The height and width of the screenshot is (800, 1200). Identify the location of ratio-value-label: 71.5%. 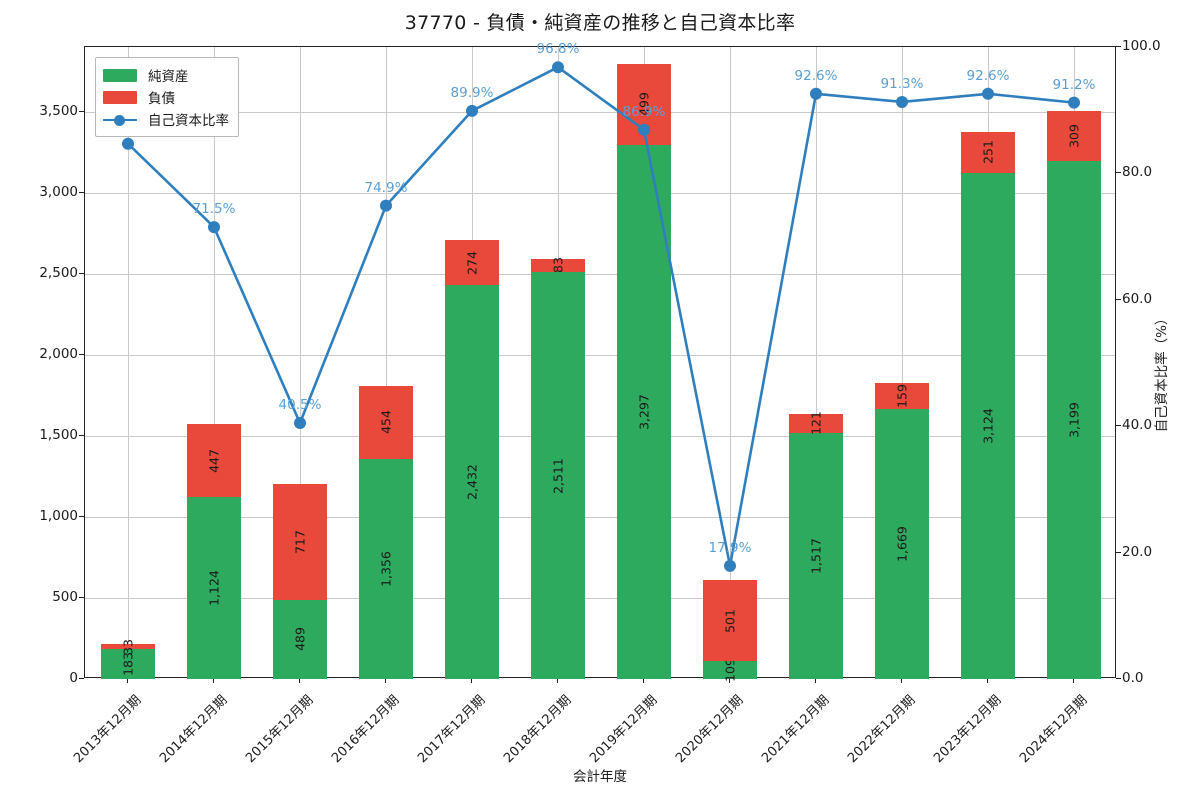
(214, 209).